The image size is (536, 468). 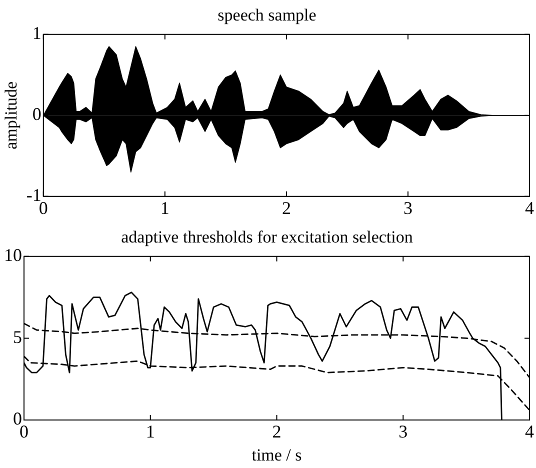 What do you see at coordinates (267, 237) in the screenshot?
I see `chart-title: adaptive thresholds for excitation selection` at bounding box center [267, 237].